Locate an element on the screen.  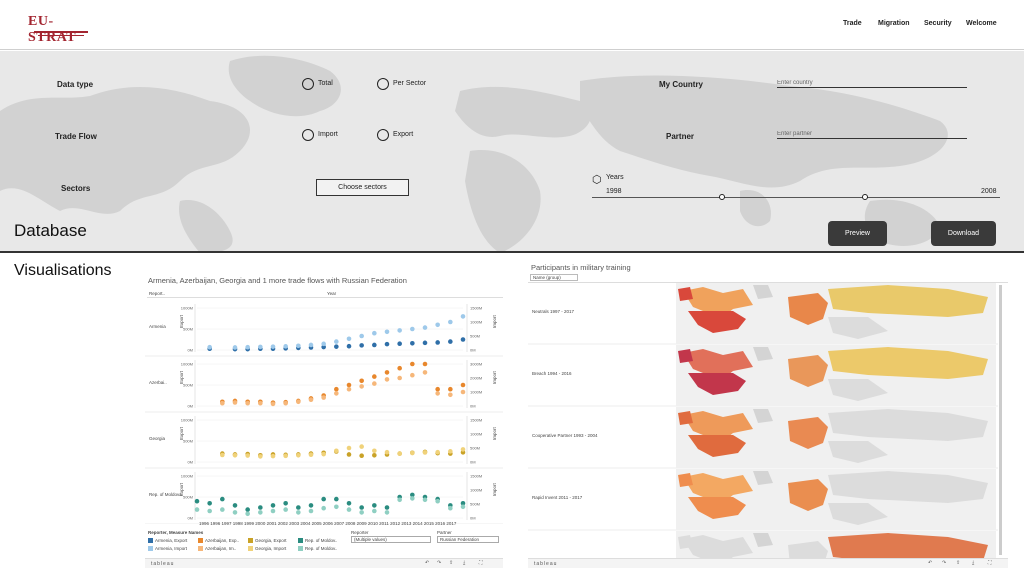
map-scrollbar is located at coordinates (1000, 420).